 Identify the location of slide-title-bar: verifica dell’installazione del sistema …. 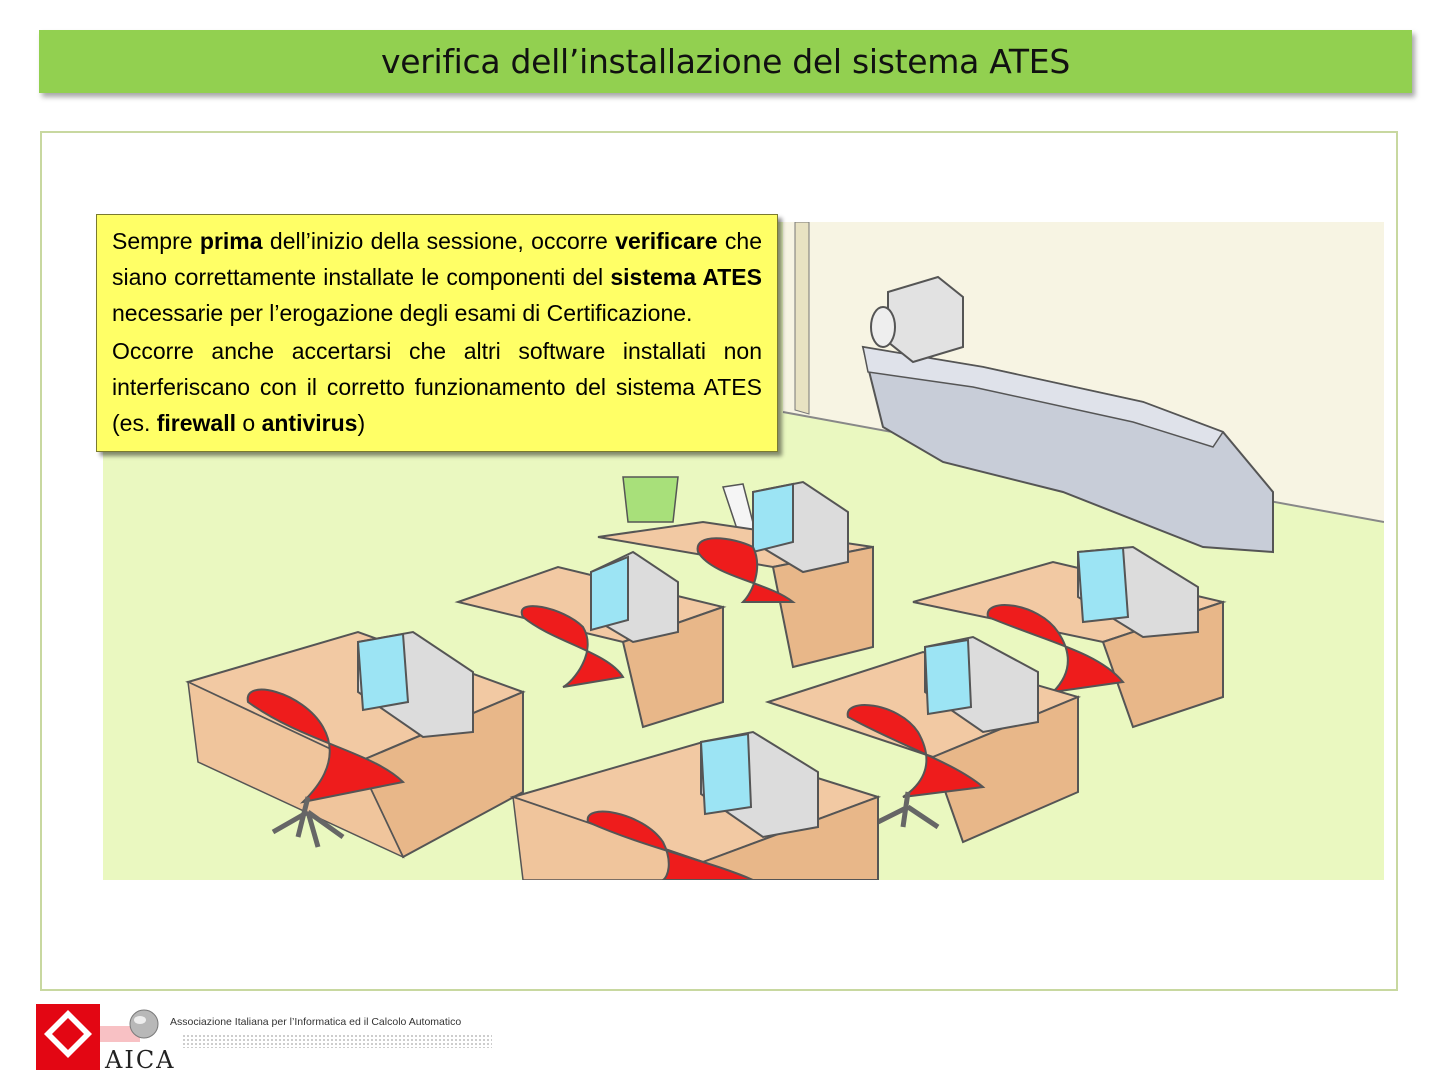
(725, 61).